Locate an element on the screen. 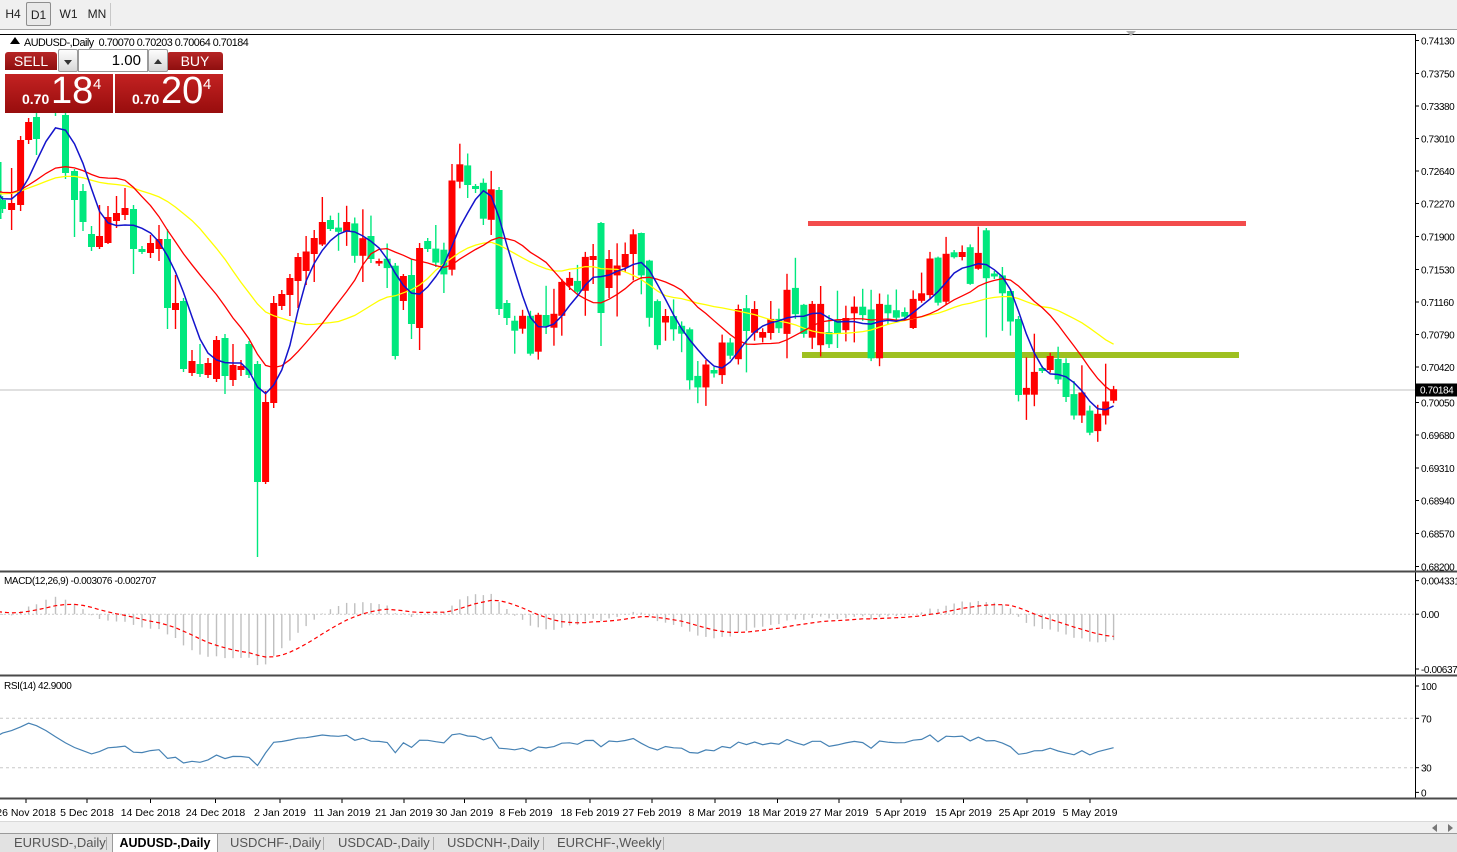 The height and width of the screenshot is (852, 1457). svg-text: 26 Nov 2018 is located at coordinates (28, 813).